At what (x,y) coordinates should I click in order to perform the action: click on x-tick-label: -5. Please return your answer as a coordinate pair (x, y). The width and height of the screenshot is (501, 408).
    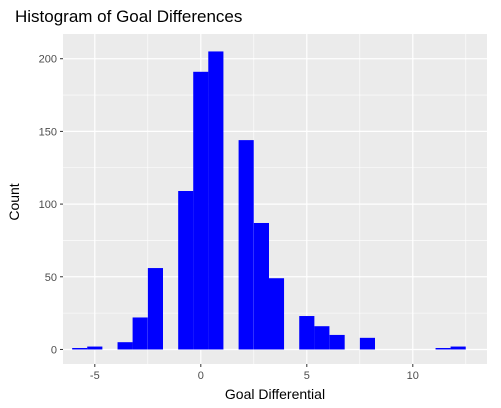
    Looking at the image, I should click on (95, 376).